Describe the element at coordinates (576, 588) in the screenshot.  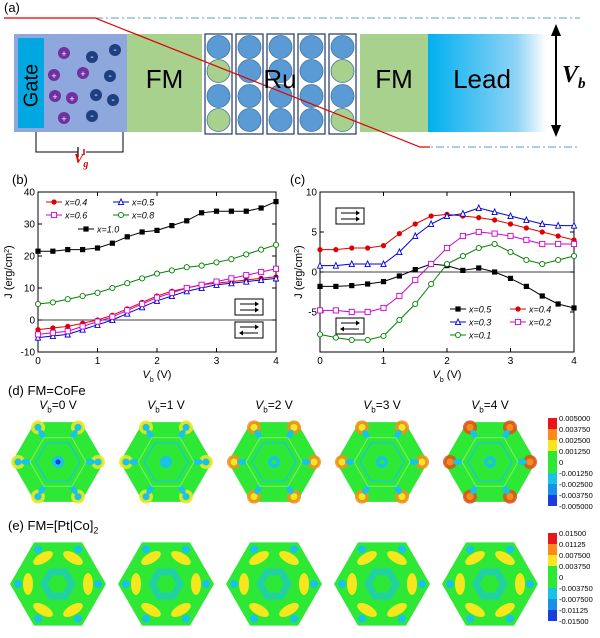
I see `colorbar-tick-label: -0.003750` at that location.